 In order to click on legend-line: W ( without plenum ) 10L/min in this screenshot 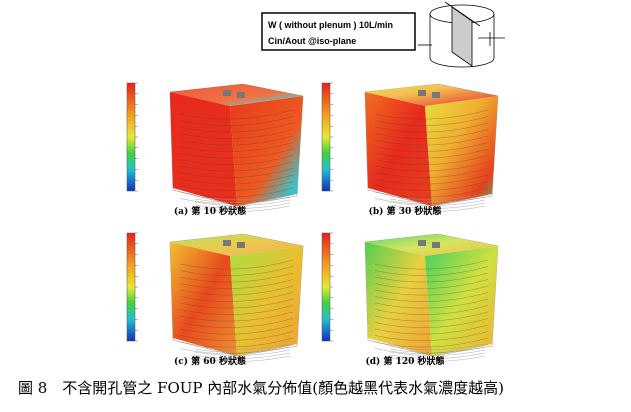, I will do `click(330, 25)`.